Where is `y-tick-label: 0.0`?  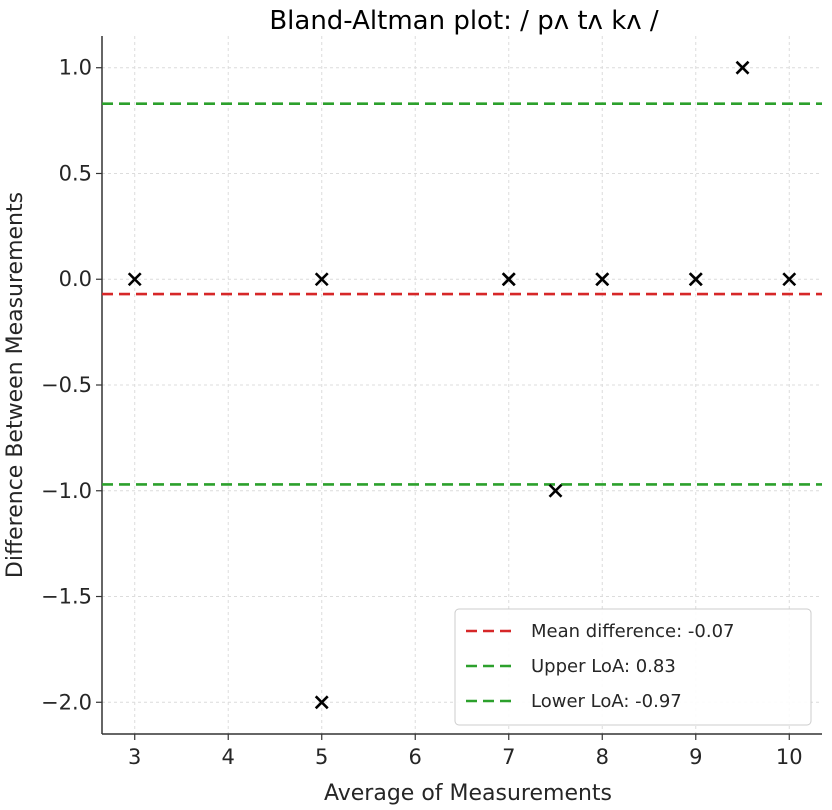 y-tick-label: 0.0 is located at coordinates (75, 279).